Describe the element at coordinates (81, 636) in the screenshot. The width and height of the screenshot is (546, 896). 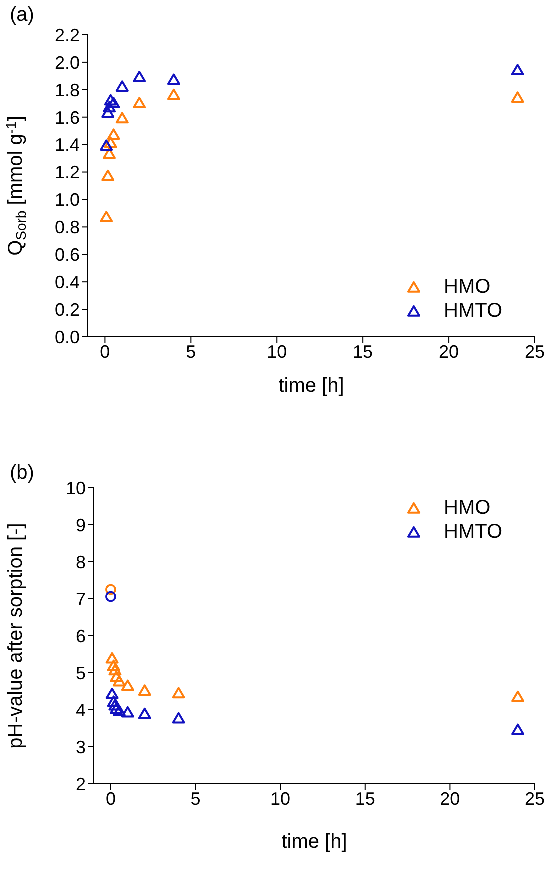
I see `y-tick-label: 6` at that location.